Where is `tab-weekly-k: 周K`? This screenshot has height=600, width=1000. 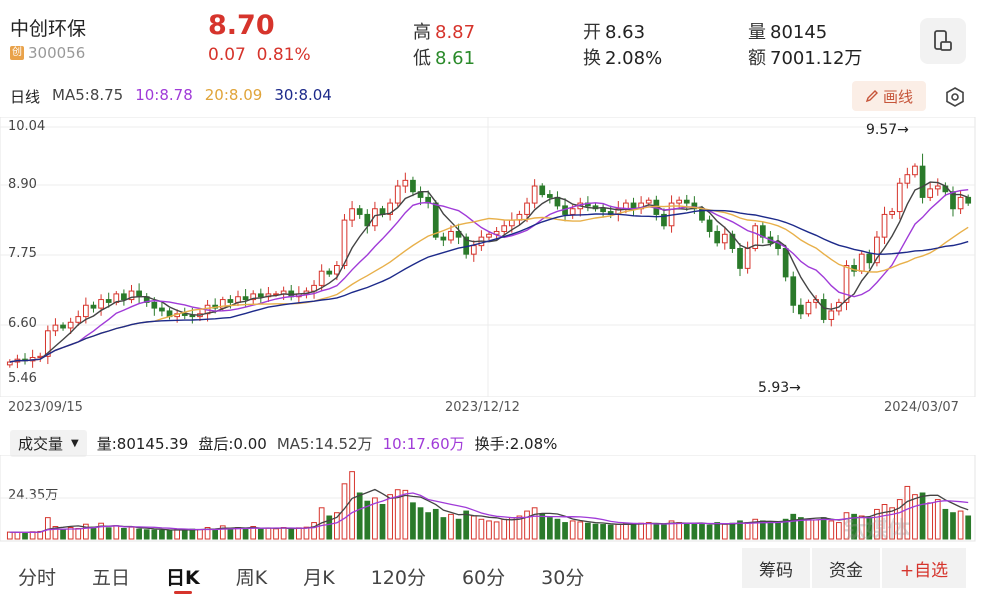
tab-weekly-k: 周K is located at coordinates (251, 577).